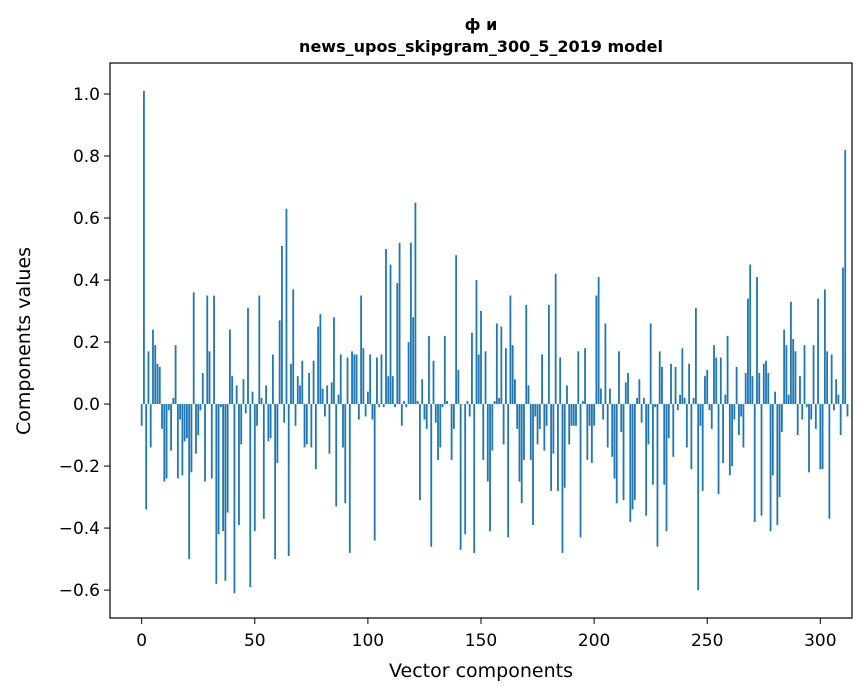 The image size is (867, 696). I want to click on x-tick-label: 100, so click(368, 641).